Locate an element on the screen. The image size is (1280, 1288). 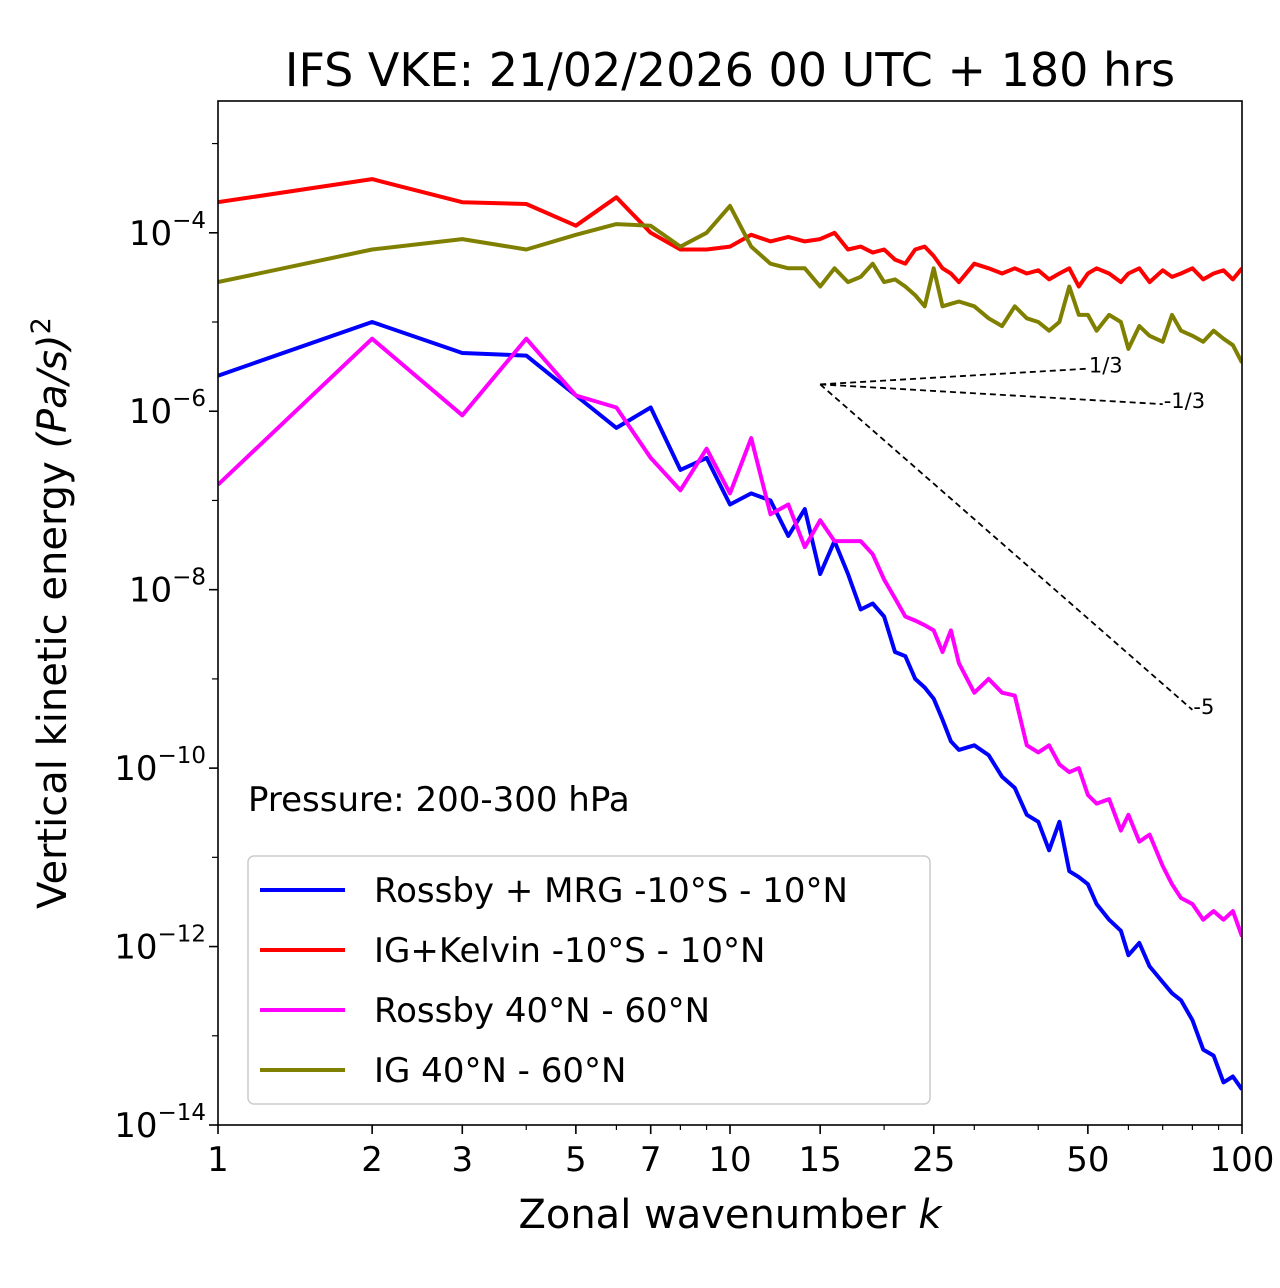
legend-label-rossby-mrg-10-s-10-n: Rossby + MRG -10°S - 10°N is located at coordinates (611, 891).